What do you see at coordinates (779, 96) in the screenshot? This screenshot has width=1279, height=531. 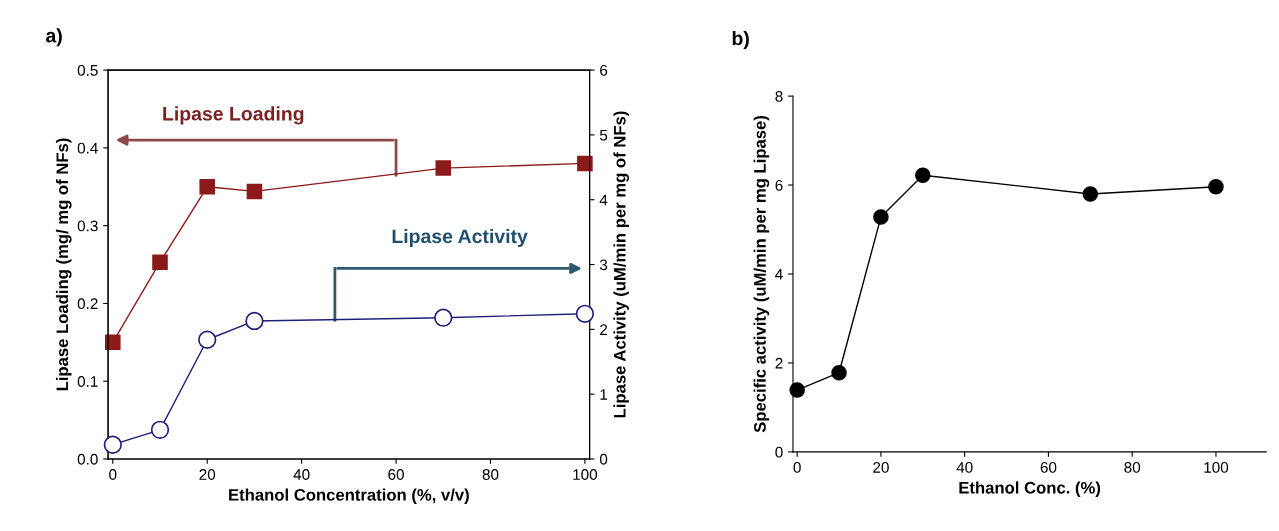 I see `y-tick-label: 8` at bounding box center [779, 96].